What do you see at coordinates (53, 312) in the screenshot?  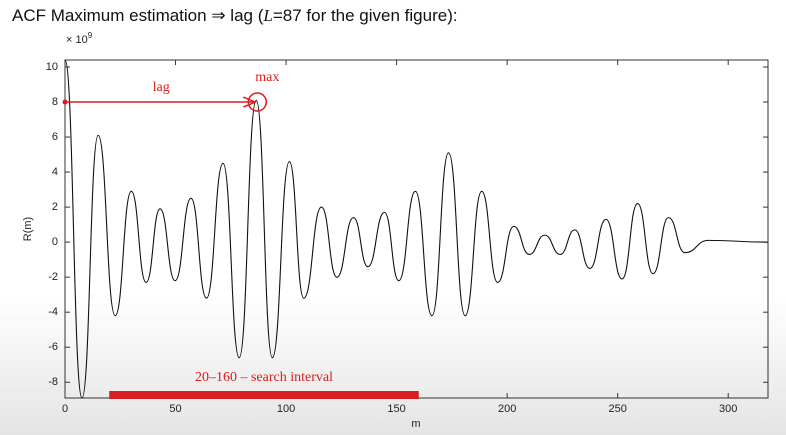 I see `y-tick-label: -4` at bounding box center [53, 312].